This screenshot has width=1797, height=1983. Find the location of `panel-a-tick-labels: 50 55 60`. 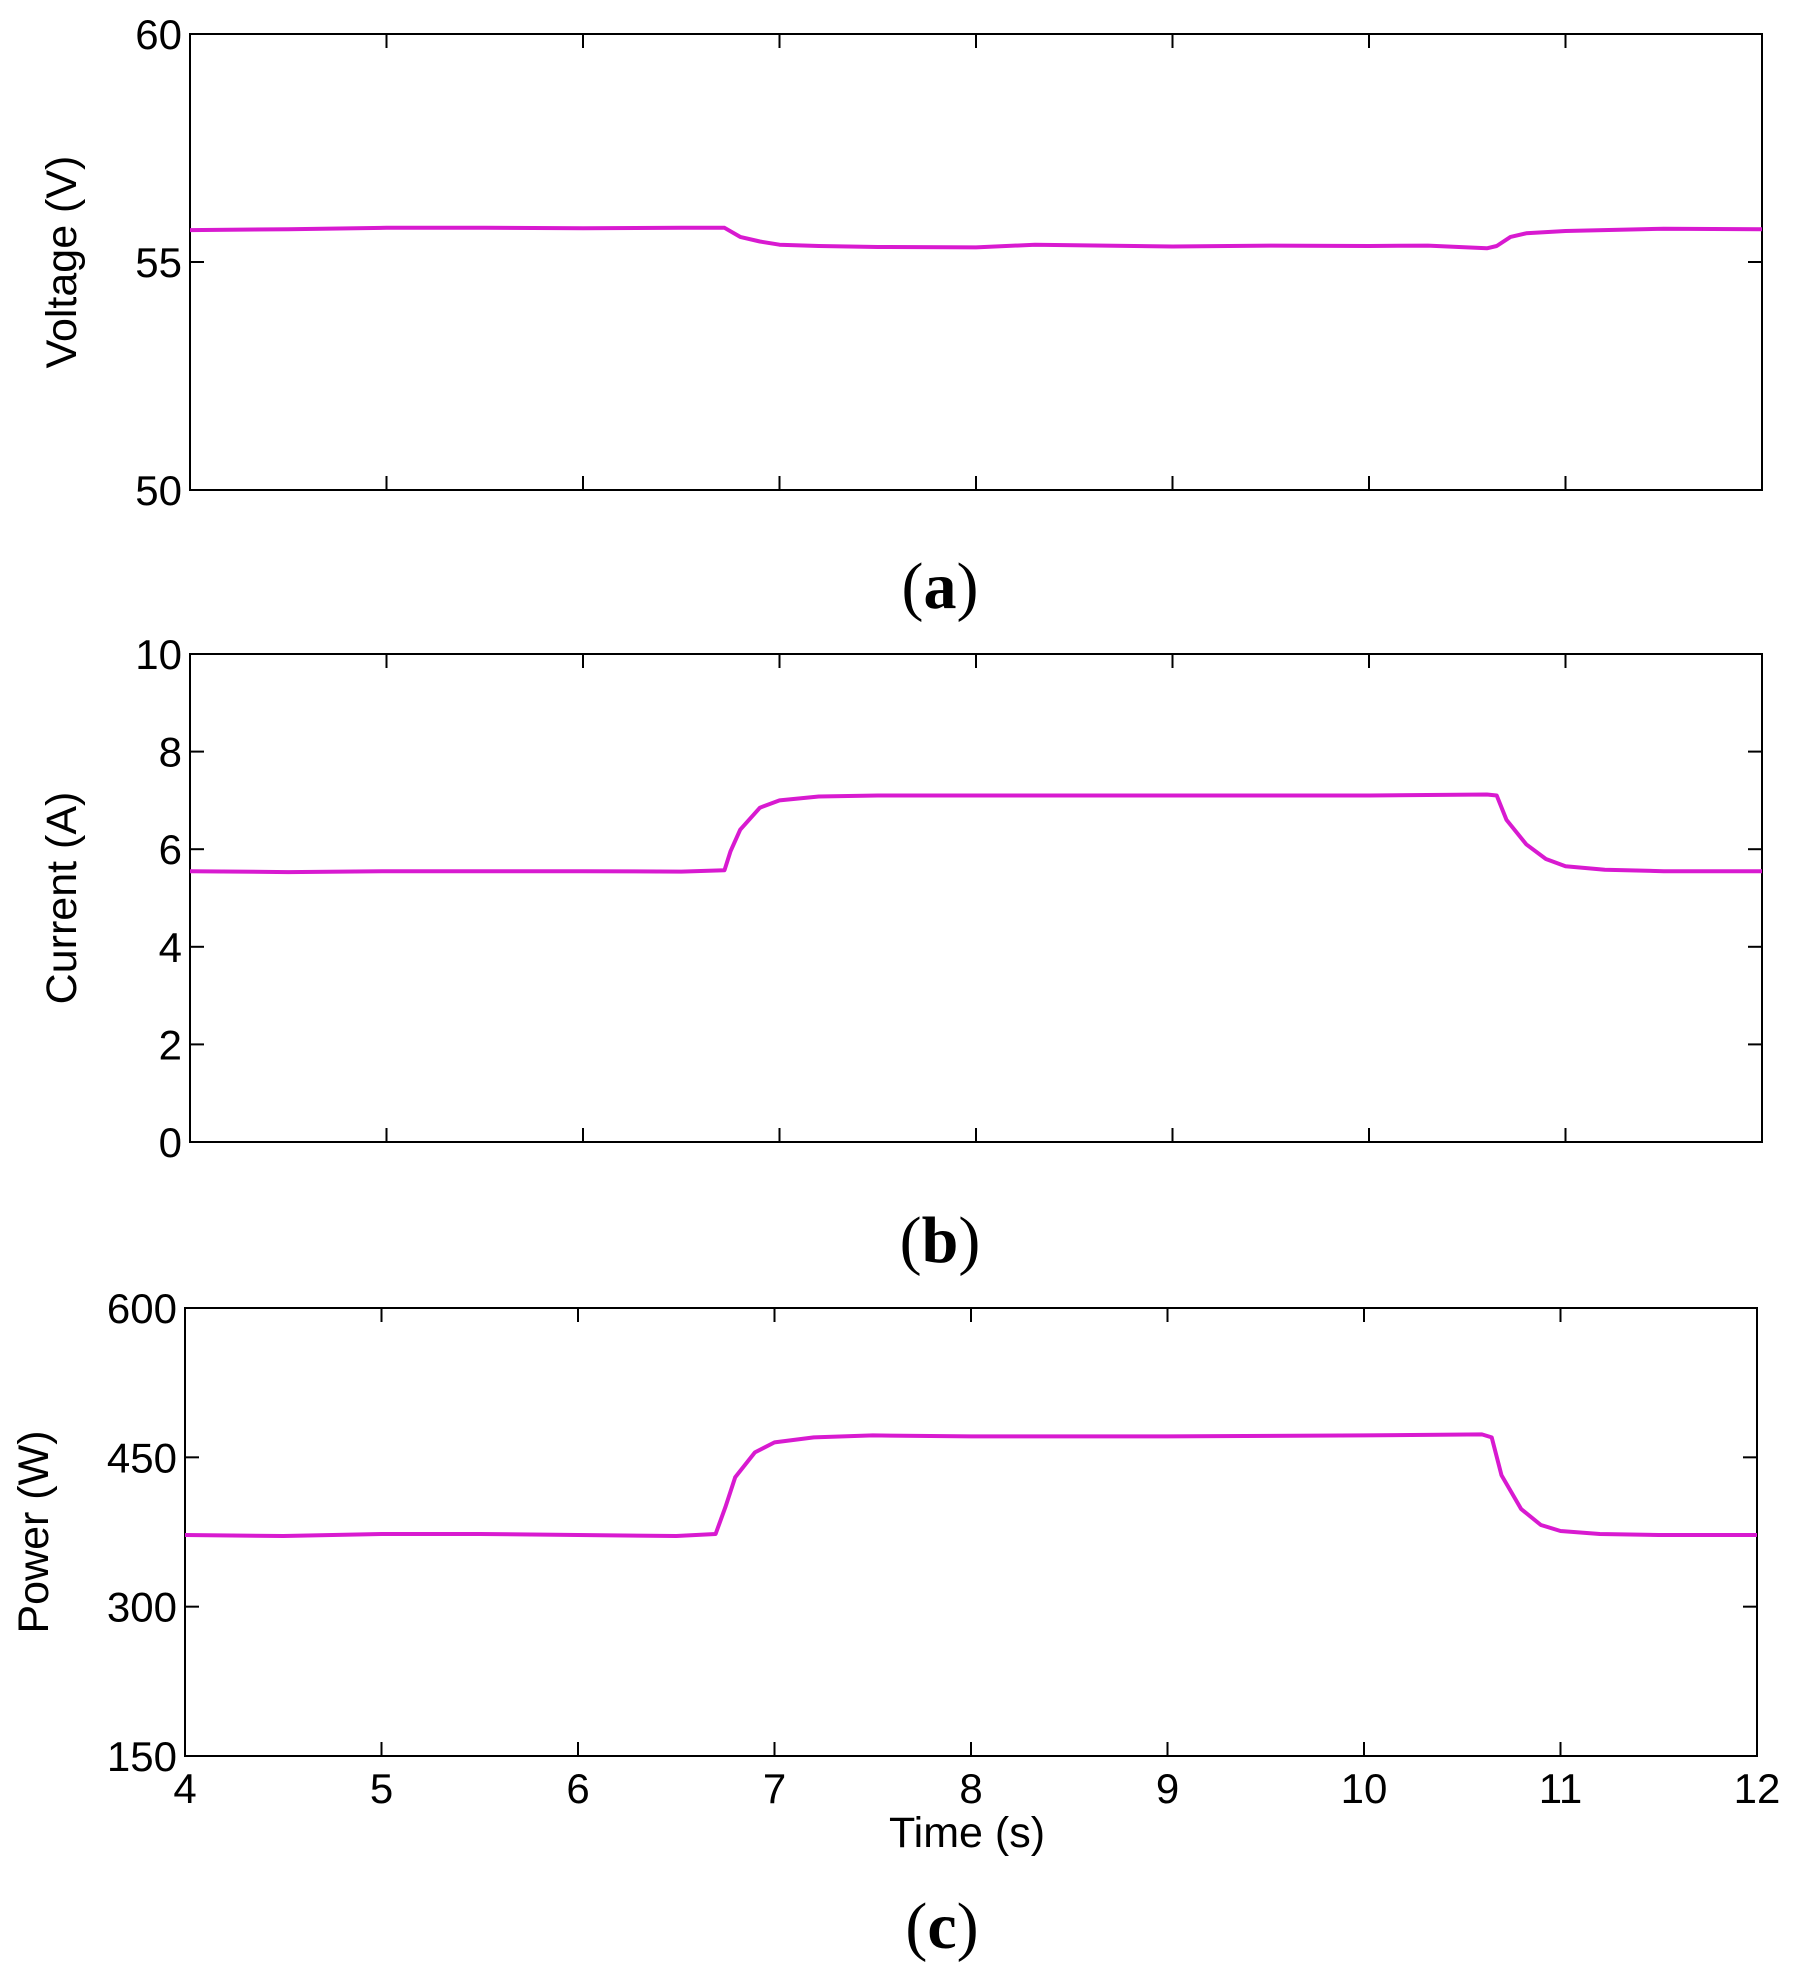

panel-a-tick-labels: 50 55 60 is located at coordinates (158, 262).